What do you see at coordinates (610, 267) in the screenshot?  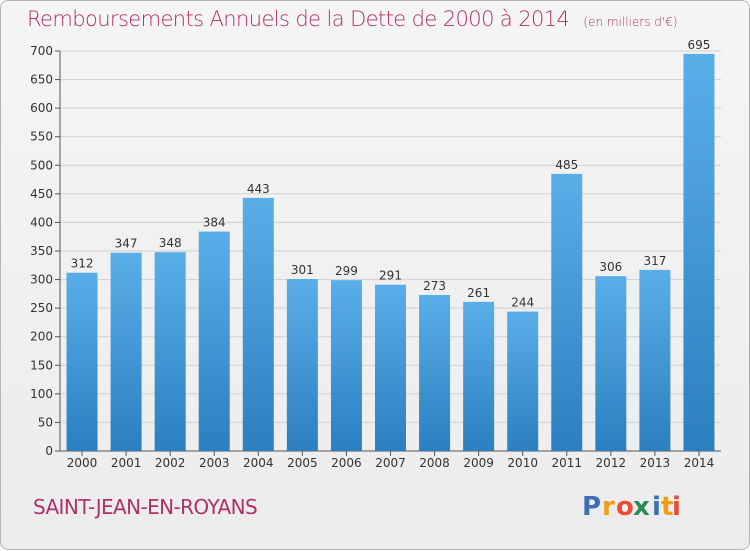 I see `data-label: 306` at bounding box center [610, 267].